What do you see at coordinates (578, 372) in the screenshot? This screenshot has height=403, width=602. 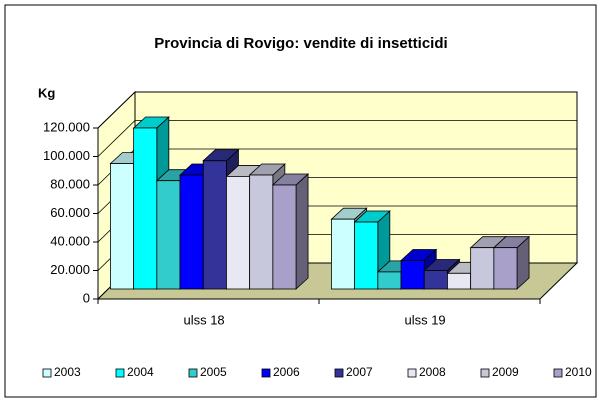 I see `legend-label: 2010` at bounding box center [578, 372].